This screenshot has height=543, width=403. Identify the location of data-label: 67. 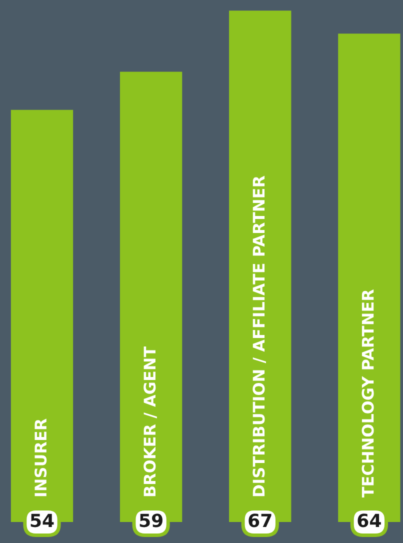
(260, 521).